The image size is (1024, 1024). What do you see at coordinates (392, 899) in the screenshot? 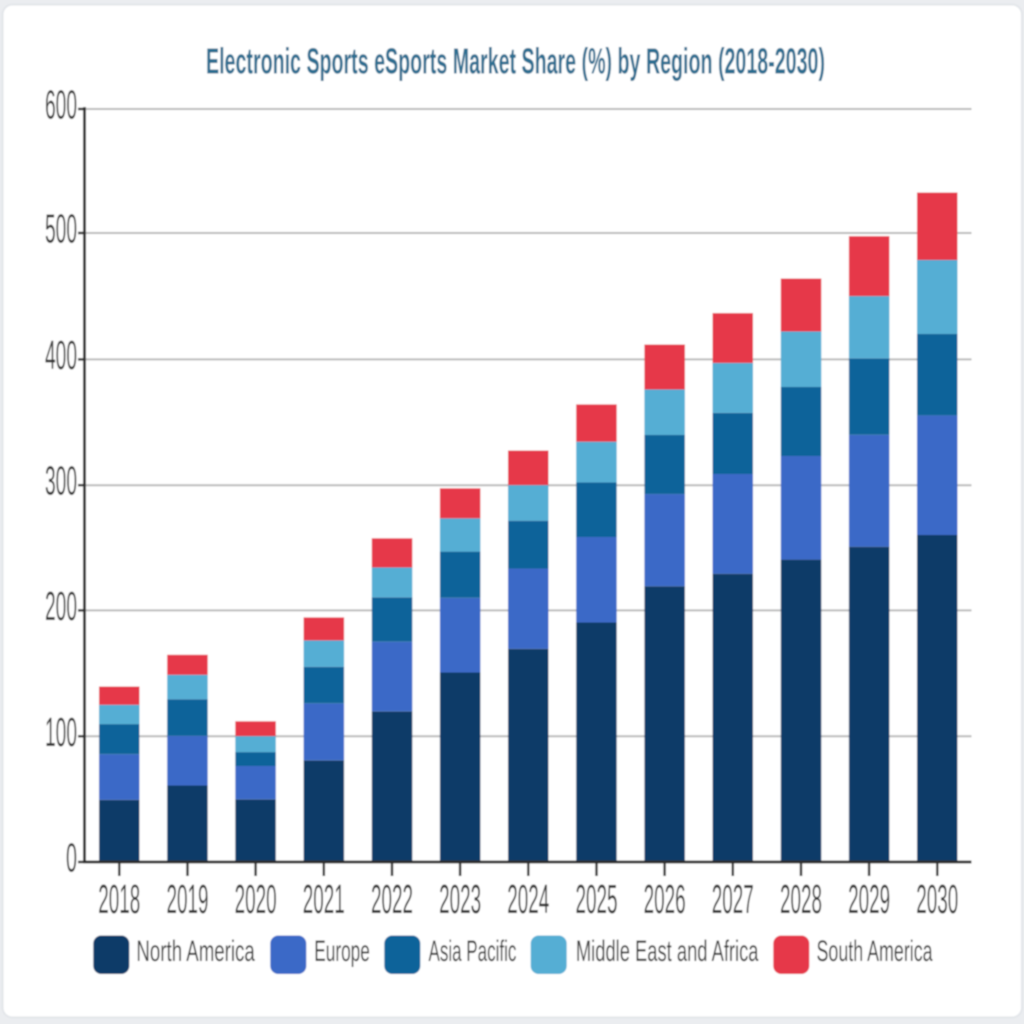
I see `svg-text: 2022` at bounding box center [392, 899].